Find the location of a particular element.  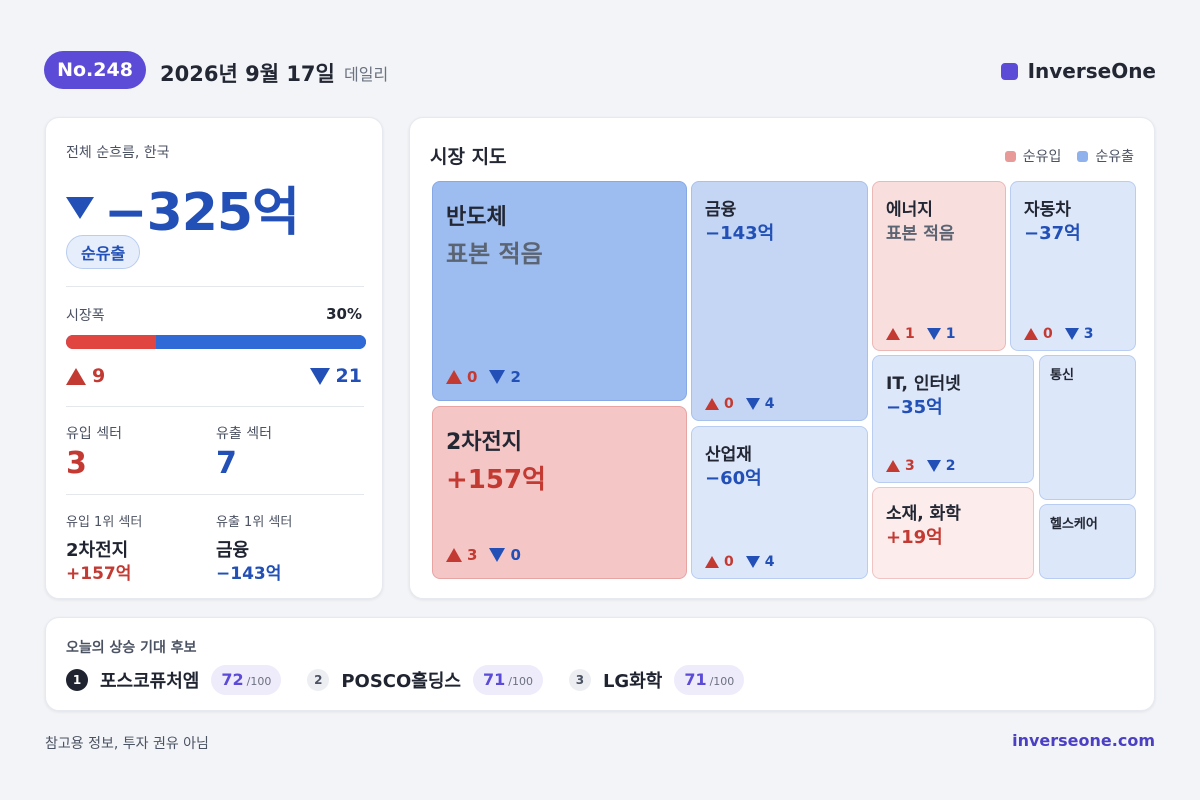

decliners-count: 21 is located at coordinates (335, 376).